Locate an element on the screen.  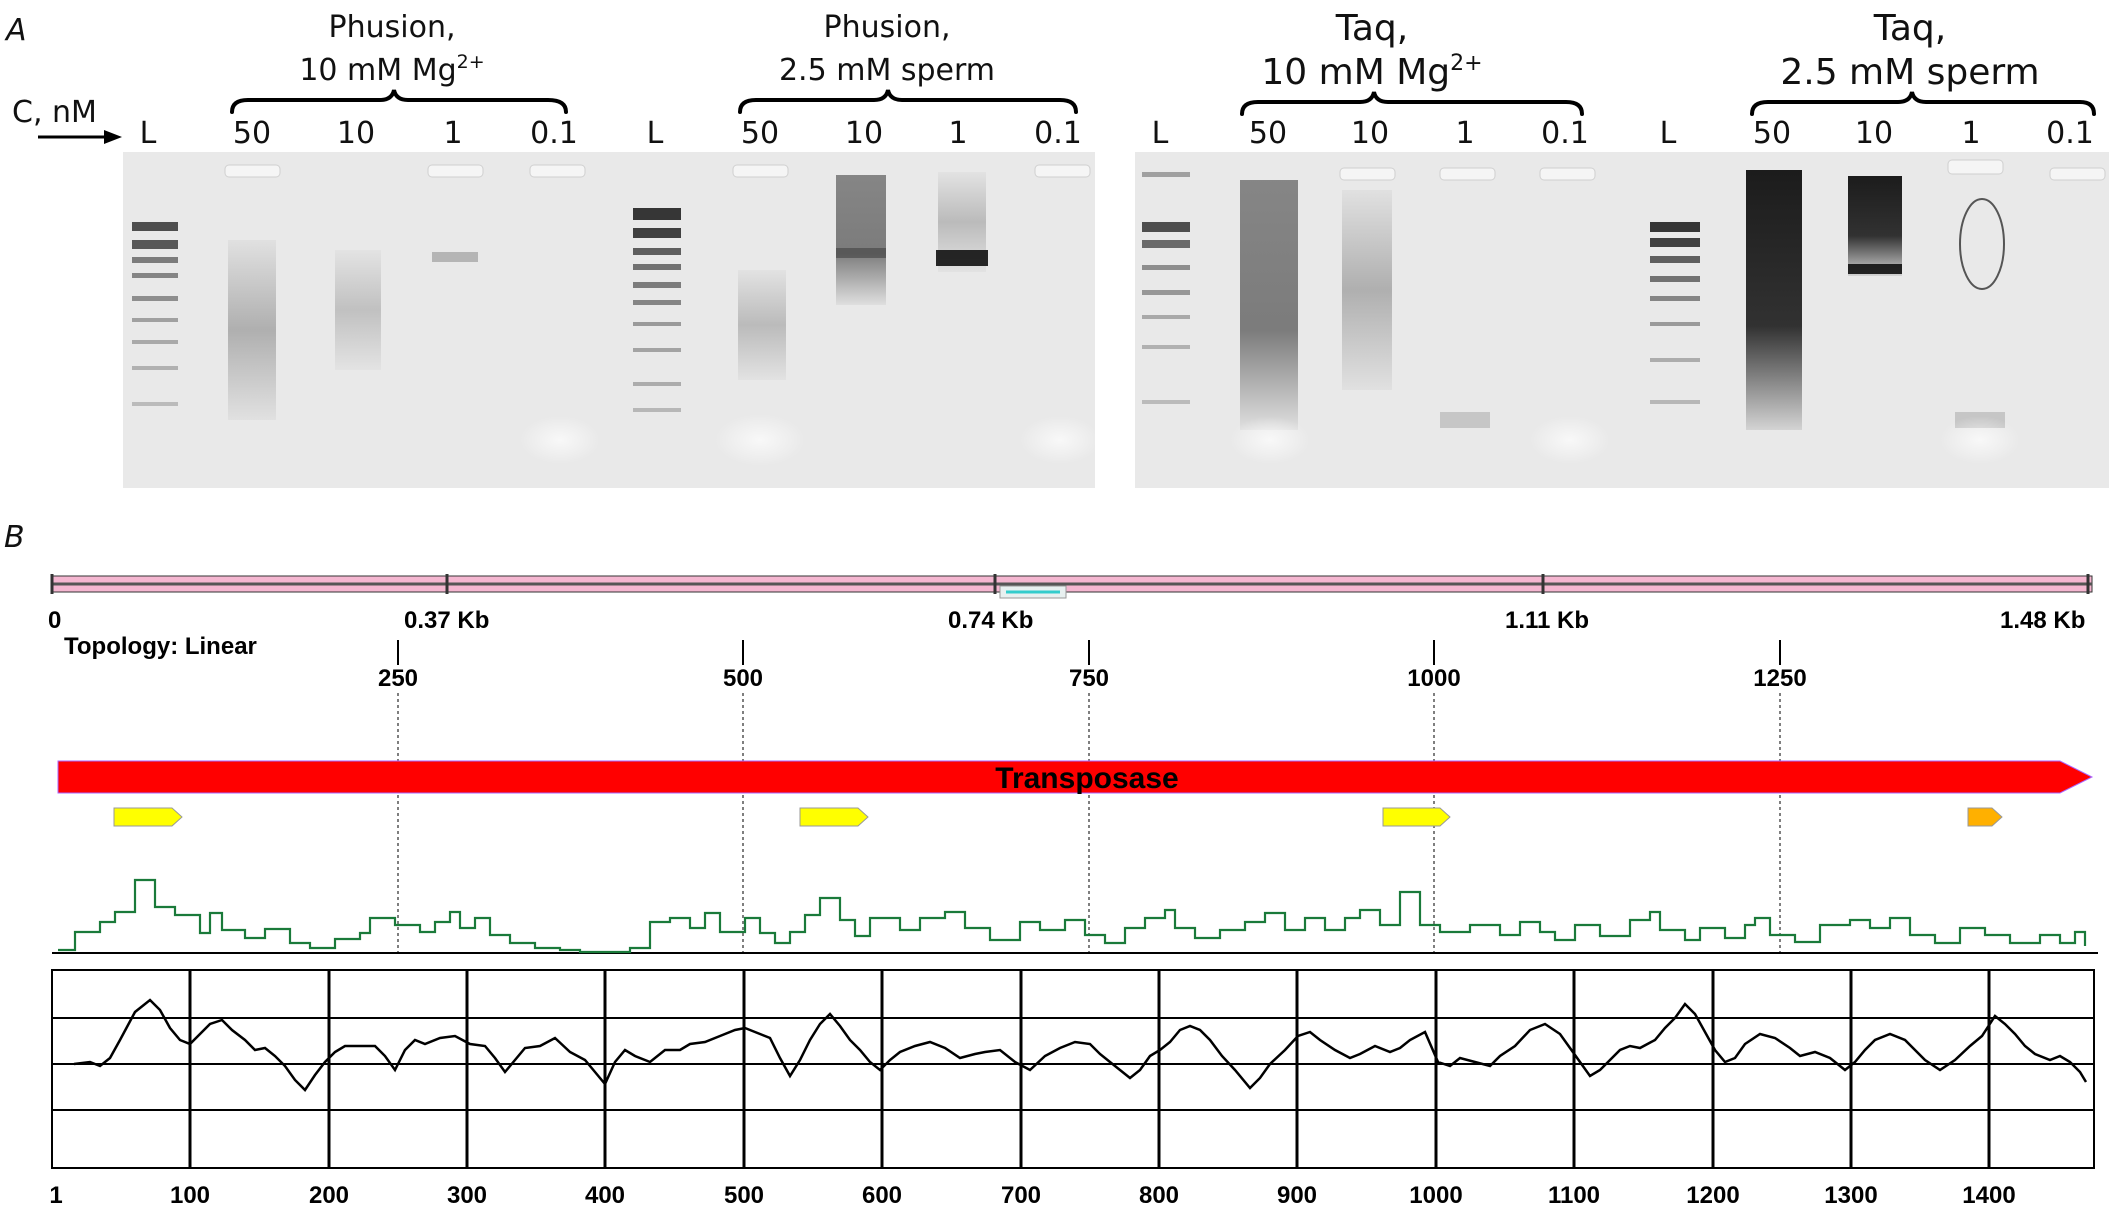
lane-labels-group-4: L 50 10 1 0.1 is located at coordinates (1877, 133).